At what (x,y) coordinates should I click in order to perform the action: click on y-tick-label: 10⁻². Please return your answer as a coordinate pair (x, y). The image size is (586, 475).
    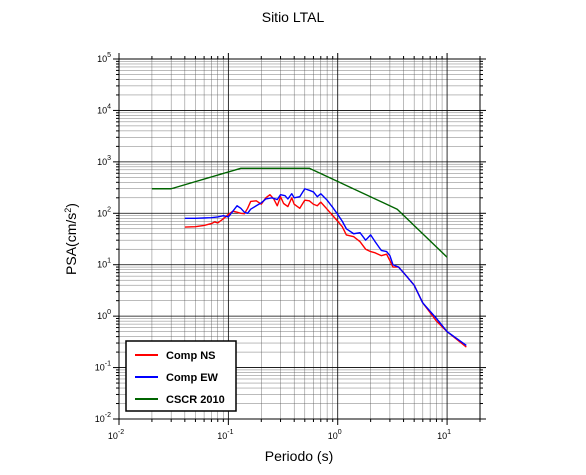
    Looking at the image, I should click on (103, 418).